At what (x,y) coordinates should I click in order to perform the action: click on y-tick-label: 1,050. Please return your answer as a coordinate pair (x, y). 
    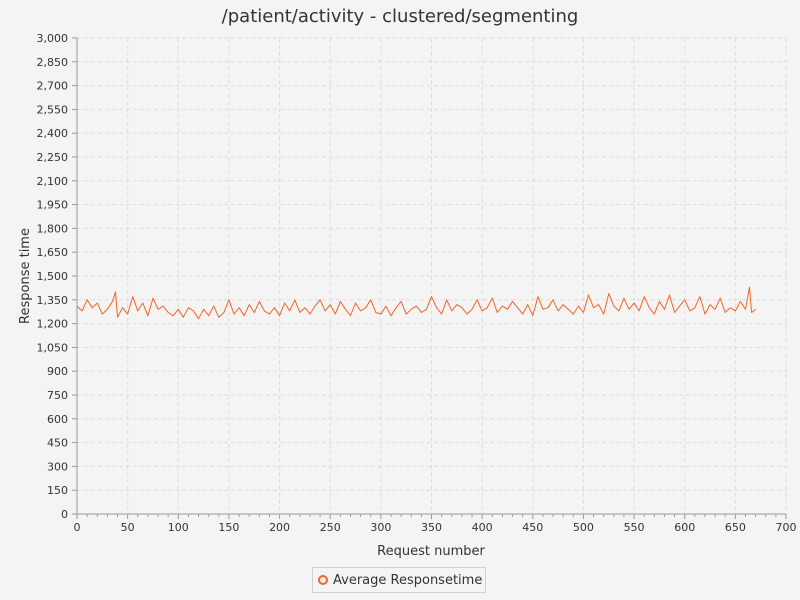
    Looking at the image, I should click on (53, 347).